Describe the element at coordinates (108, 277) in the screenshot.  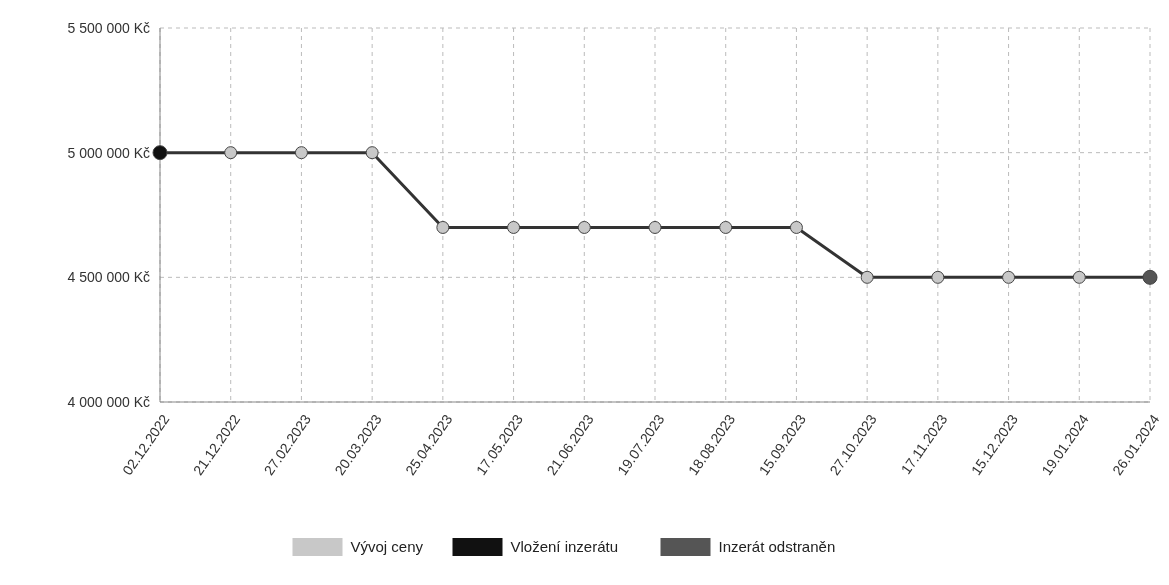
I see `y-tick-label: 4 500 000 Kč` at that location.